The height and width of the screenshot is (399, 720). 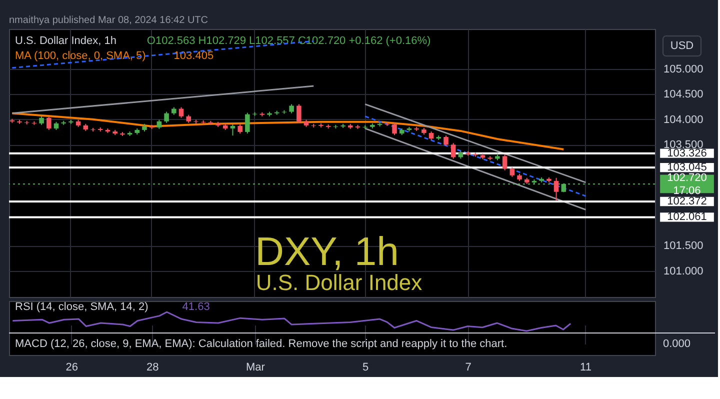 What do you see at coordinates (687, 168) in the screenshot?
I see `ref-line-label: 103.045` at bounding box center [687, 168].